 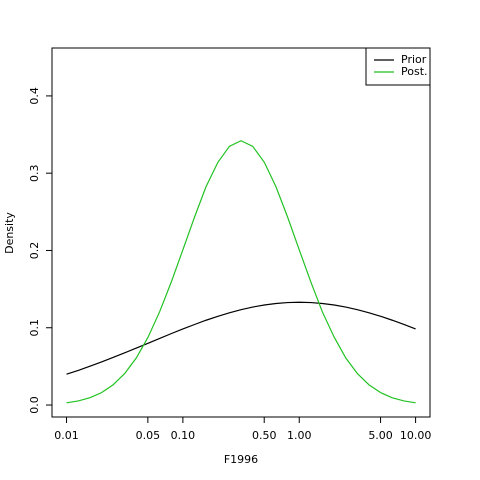 What do you see at coordinates (414, 71) in the screenshot?
I see `legend-label: Post.` at bounding box center [414, 71].